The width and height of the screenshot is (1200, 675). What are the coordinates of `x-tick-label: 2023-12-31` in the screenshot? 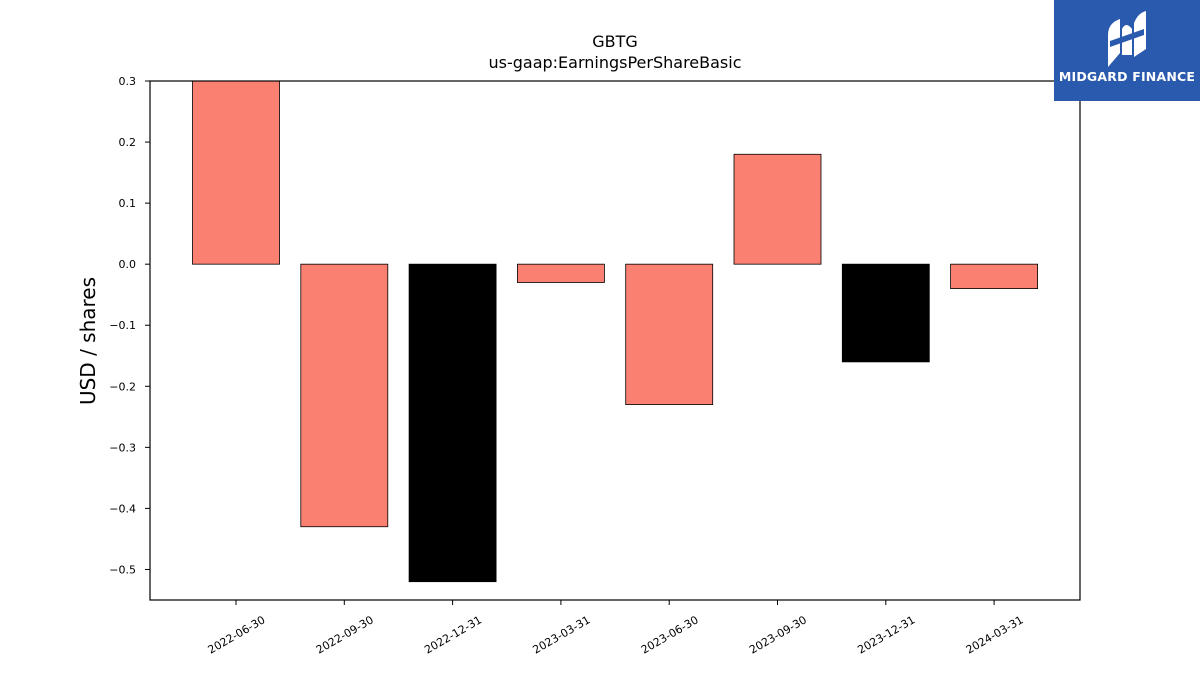 It's located at (886, 634).